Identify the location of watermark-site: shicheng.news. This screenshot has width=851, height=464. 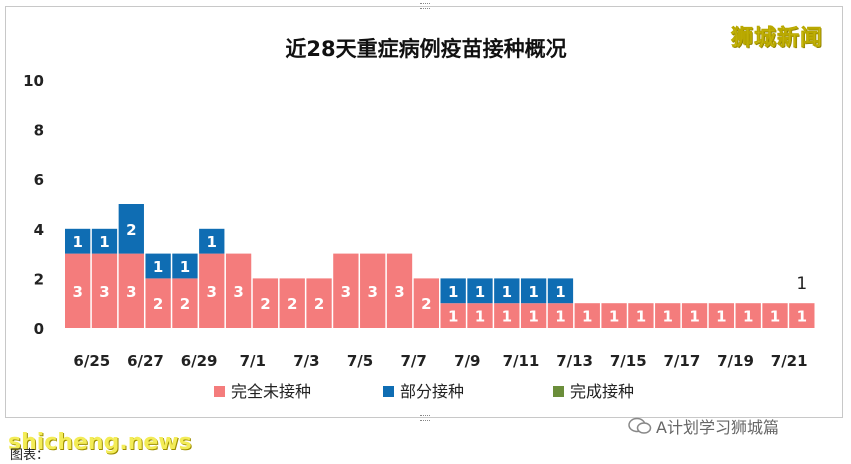
(100, 442).